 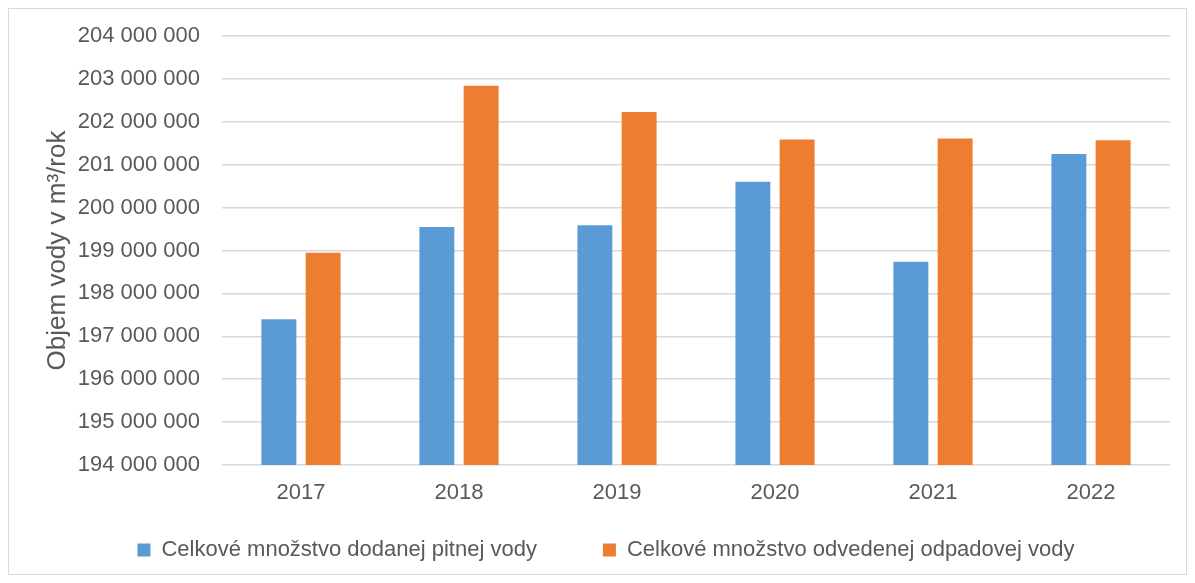 What do you see at coordinates (775, 492) in the screenshot?
I see `x-tick-label: 2020` at bounding box center [775, 492].